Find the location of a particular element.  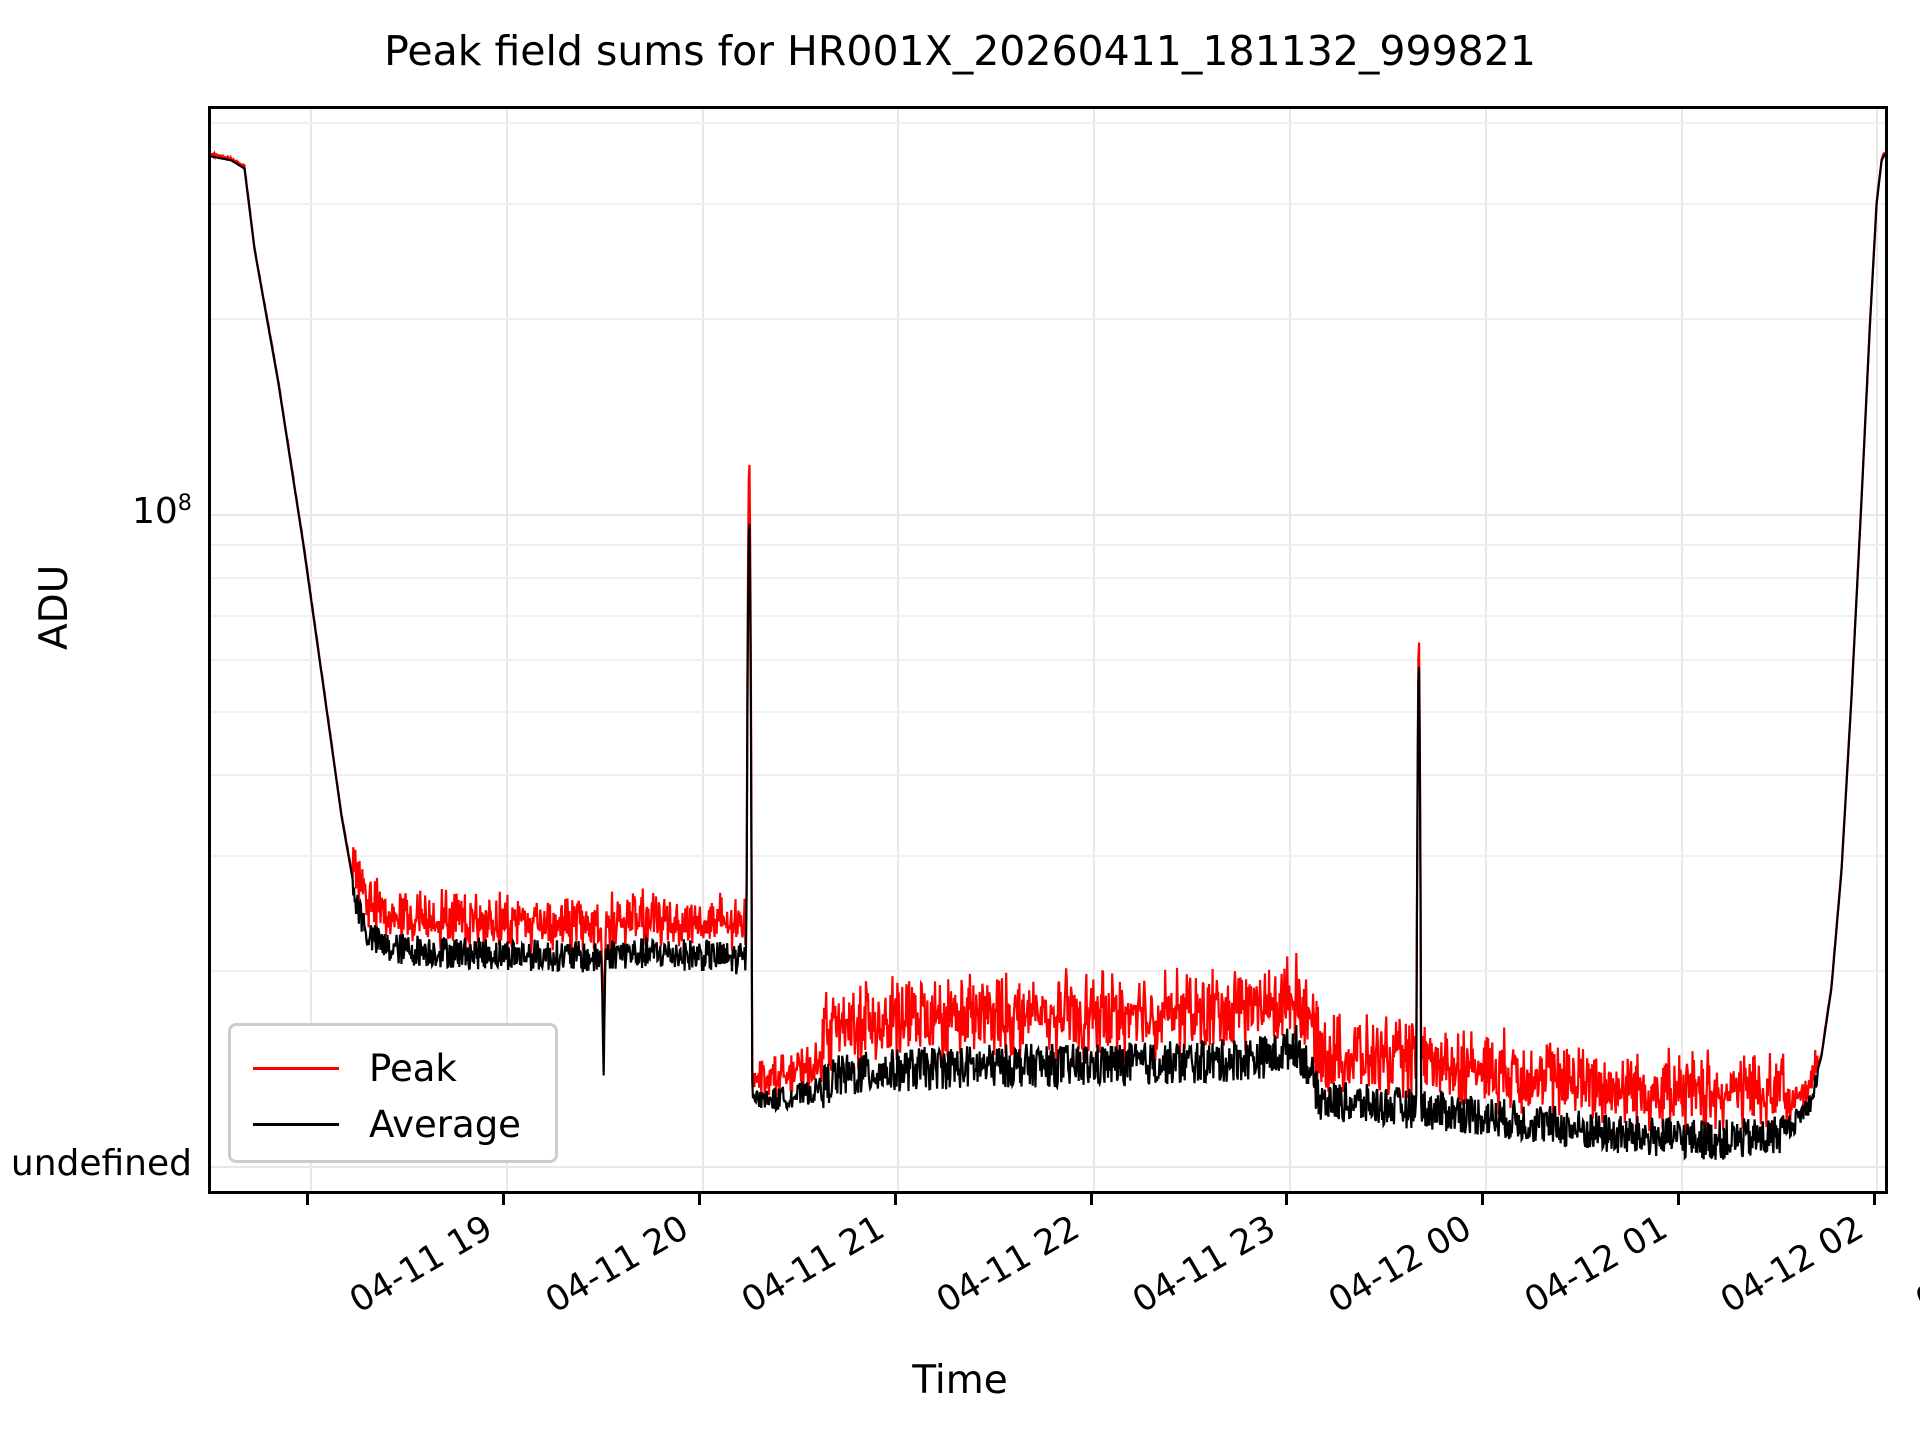

chart-legend: Peak Average is located at coordinates (393, 1093).